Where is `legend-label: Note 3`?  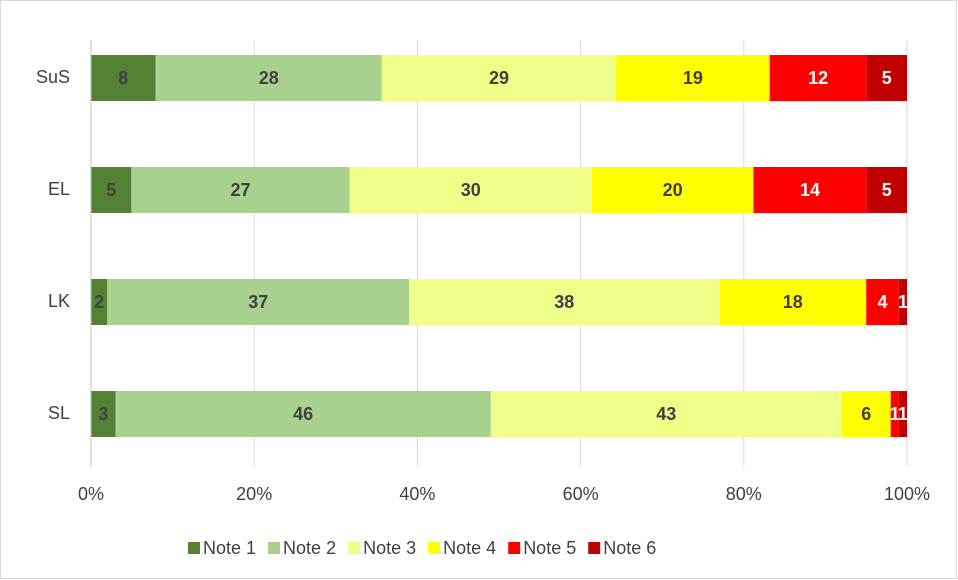 legend-label: Note 3 is located at coordinates (389, 548).